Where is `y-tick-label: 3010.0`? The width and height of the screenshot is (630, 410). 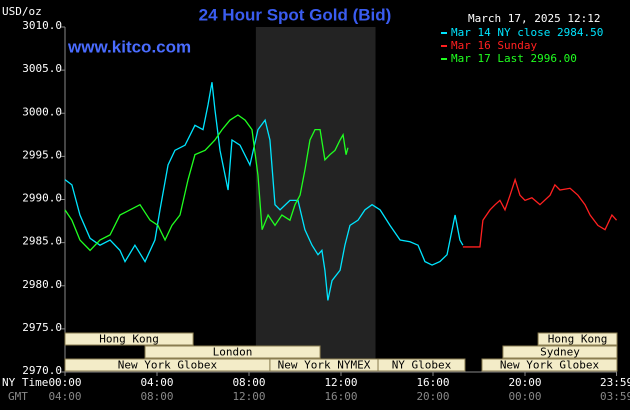
y-tick-label: 3010.0 is located at coordinates (42, 25).